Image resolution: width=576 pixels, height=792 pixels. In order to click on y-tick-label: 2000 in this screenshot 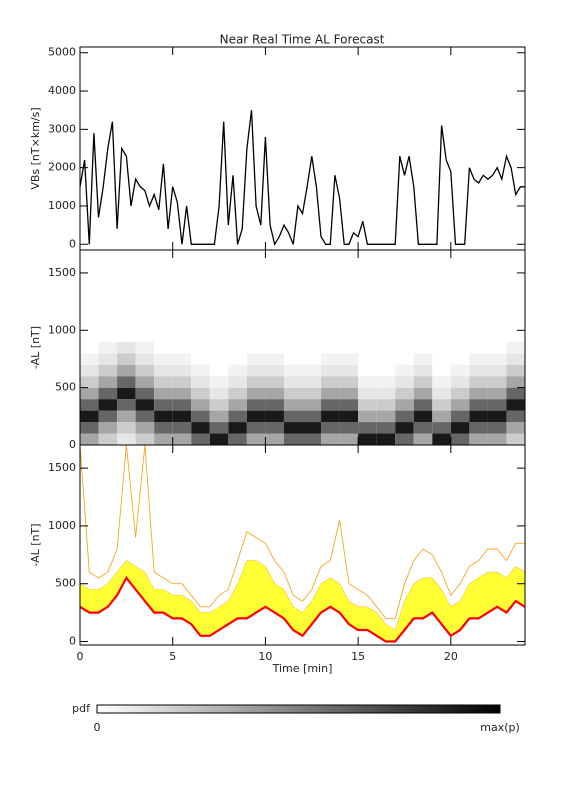, I will do `click(62, 167)`.